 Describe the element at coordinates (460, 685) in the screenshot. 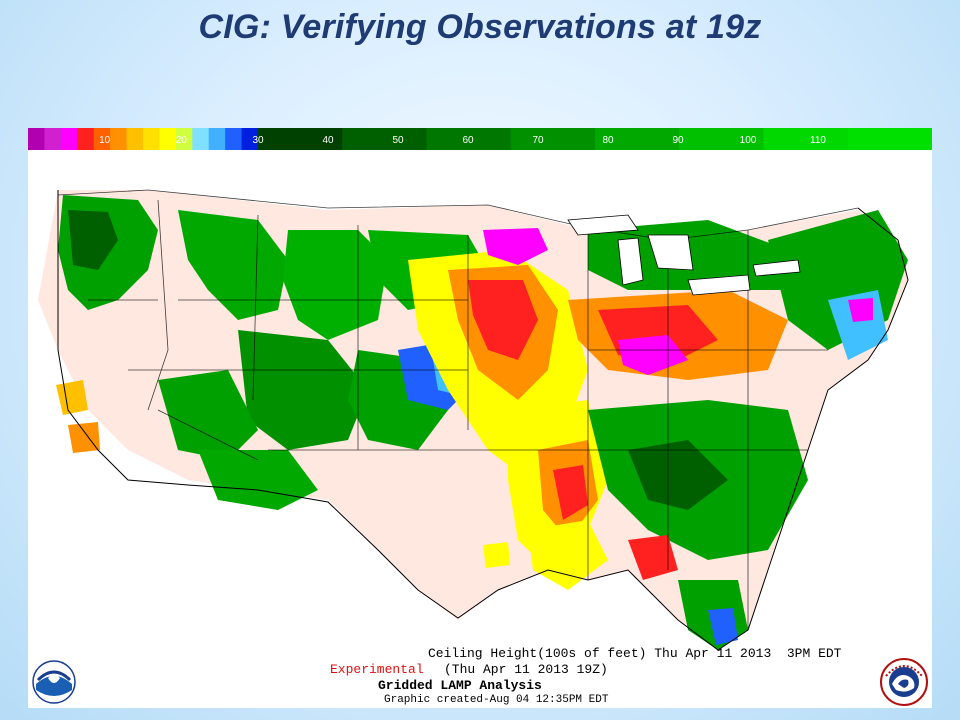

I see `product-name: Gridded LAMP Analysis` at that location.